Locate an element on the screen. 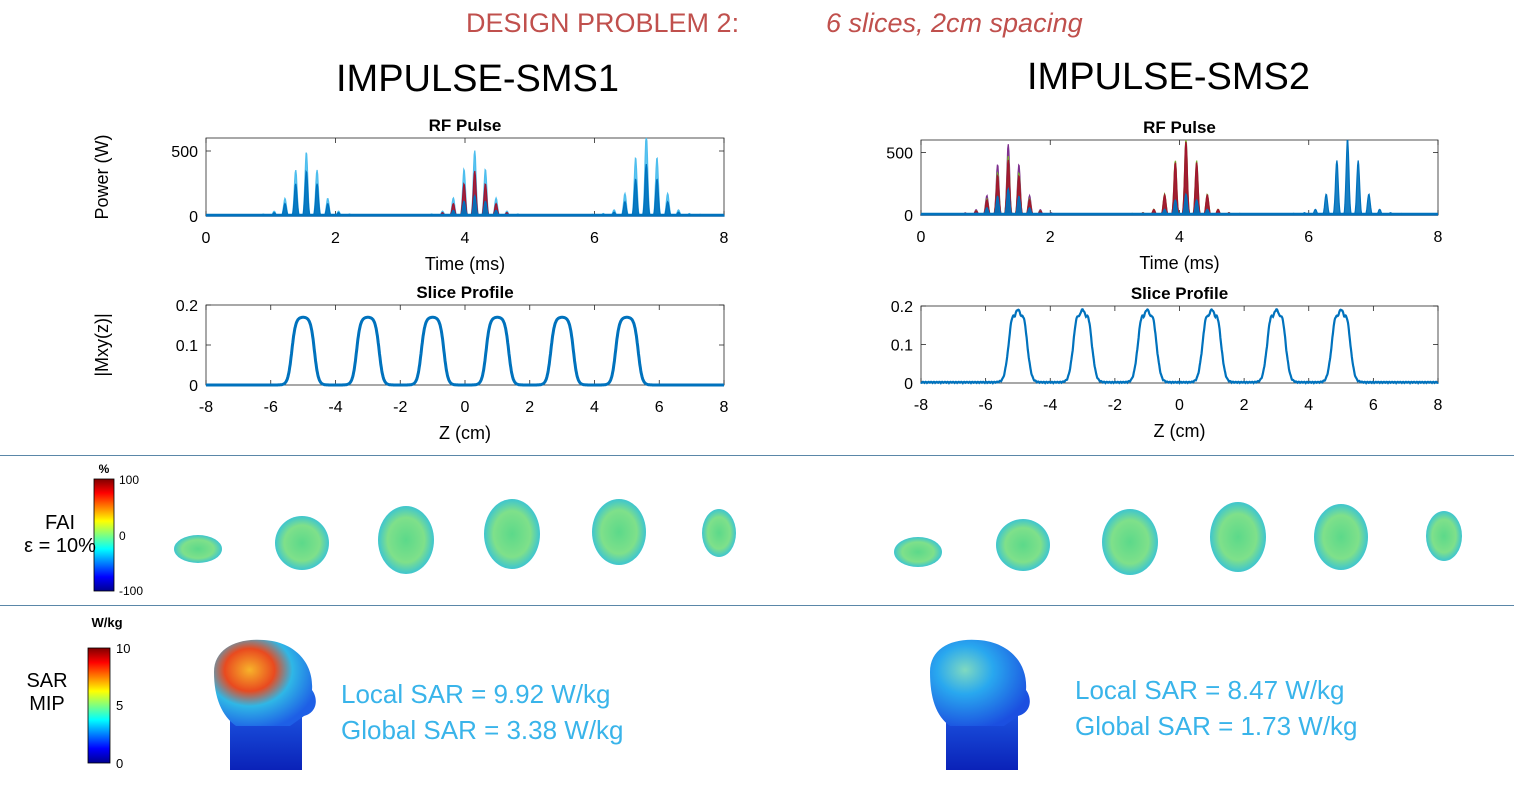 The width and height of the screenshot is (1514, 811). x-axis-label: Time (ms) is located at coordinates (465, 264).